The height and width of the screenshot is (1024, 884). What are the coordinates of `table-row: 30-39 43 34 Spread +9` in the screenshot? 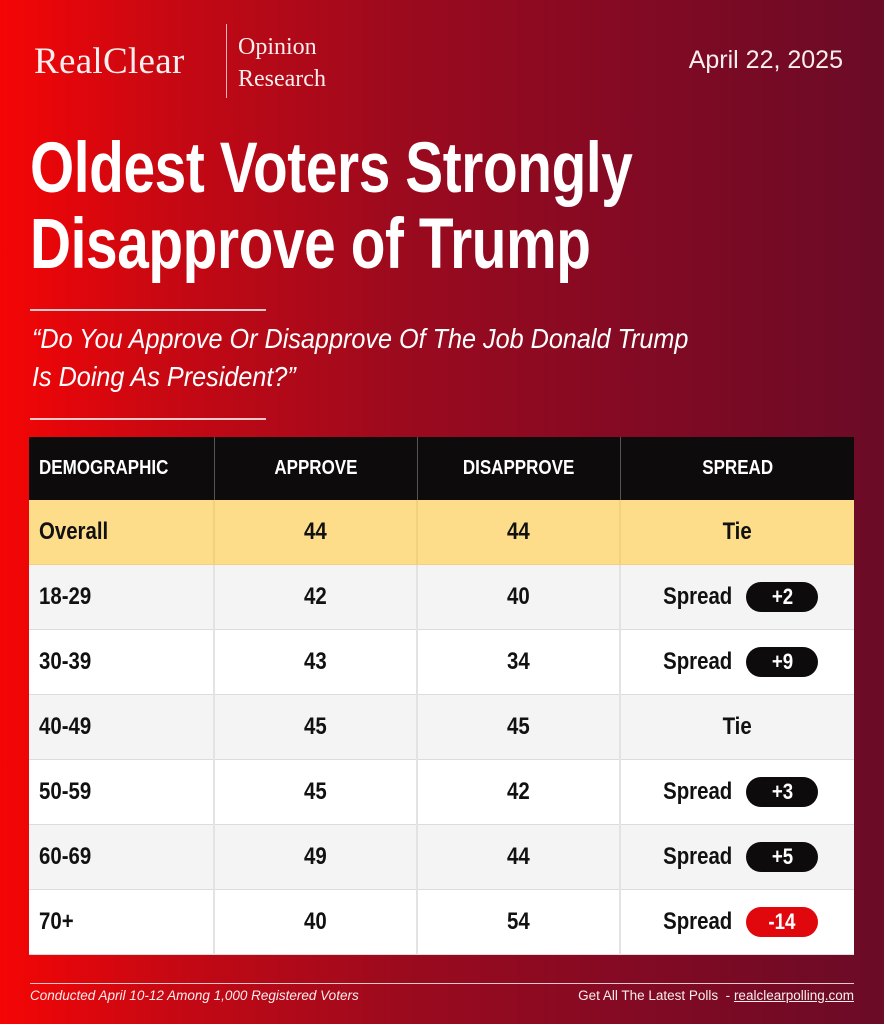 It's located at (441, 662).